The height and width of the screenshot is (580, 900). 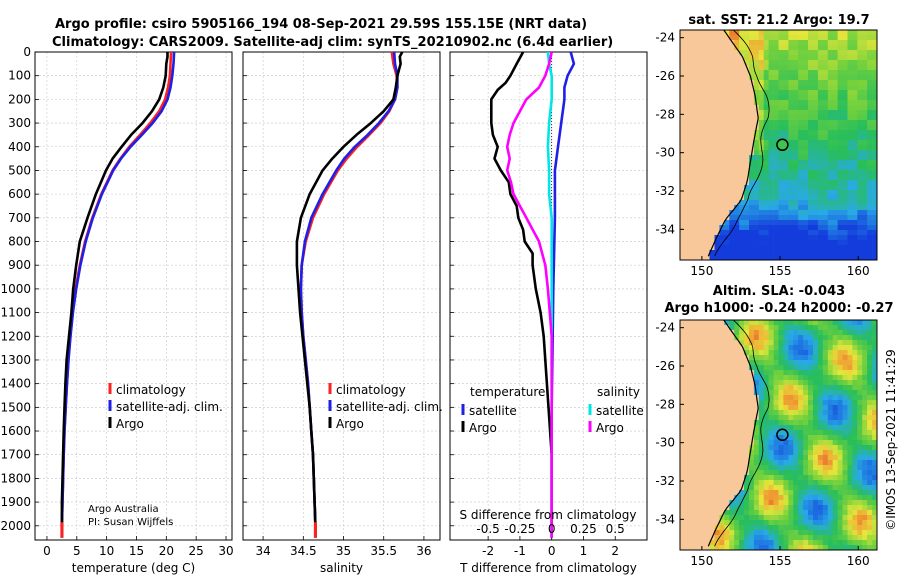 I want to click on sla-map: 150 155 160 -24 -26 -28 -30 -32 -34, so click(x=766, y=443).